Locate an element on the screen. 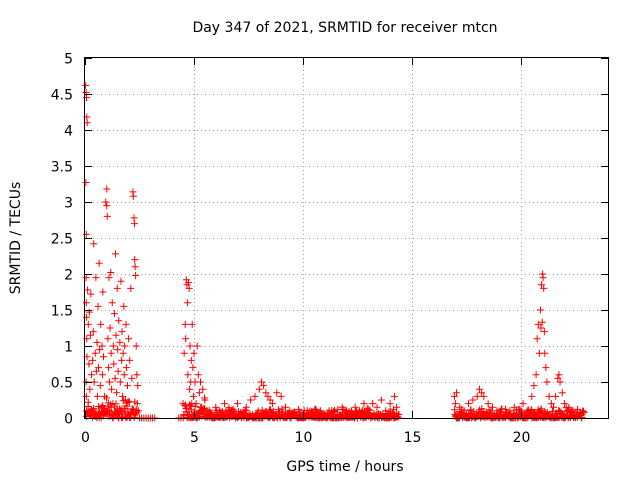  y-axis-label: SRMTID / TECUs is located at coordinates (16, 238).